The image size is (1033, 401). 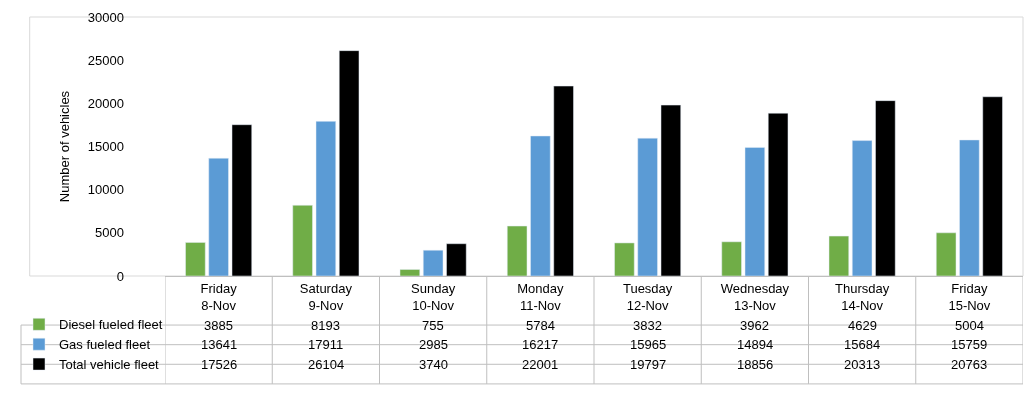 What do you see at coordinates (647, 325) in the screenshot?
I see `data-label: 3832` at bounding box center [647, 325].